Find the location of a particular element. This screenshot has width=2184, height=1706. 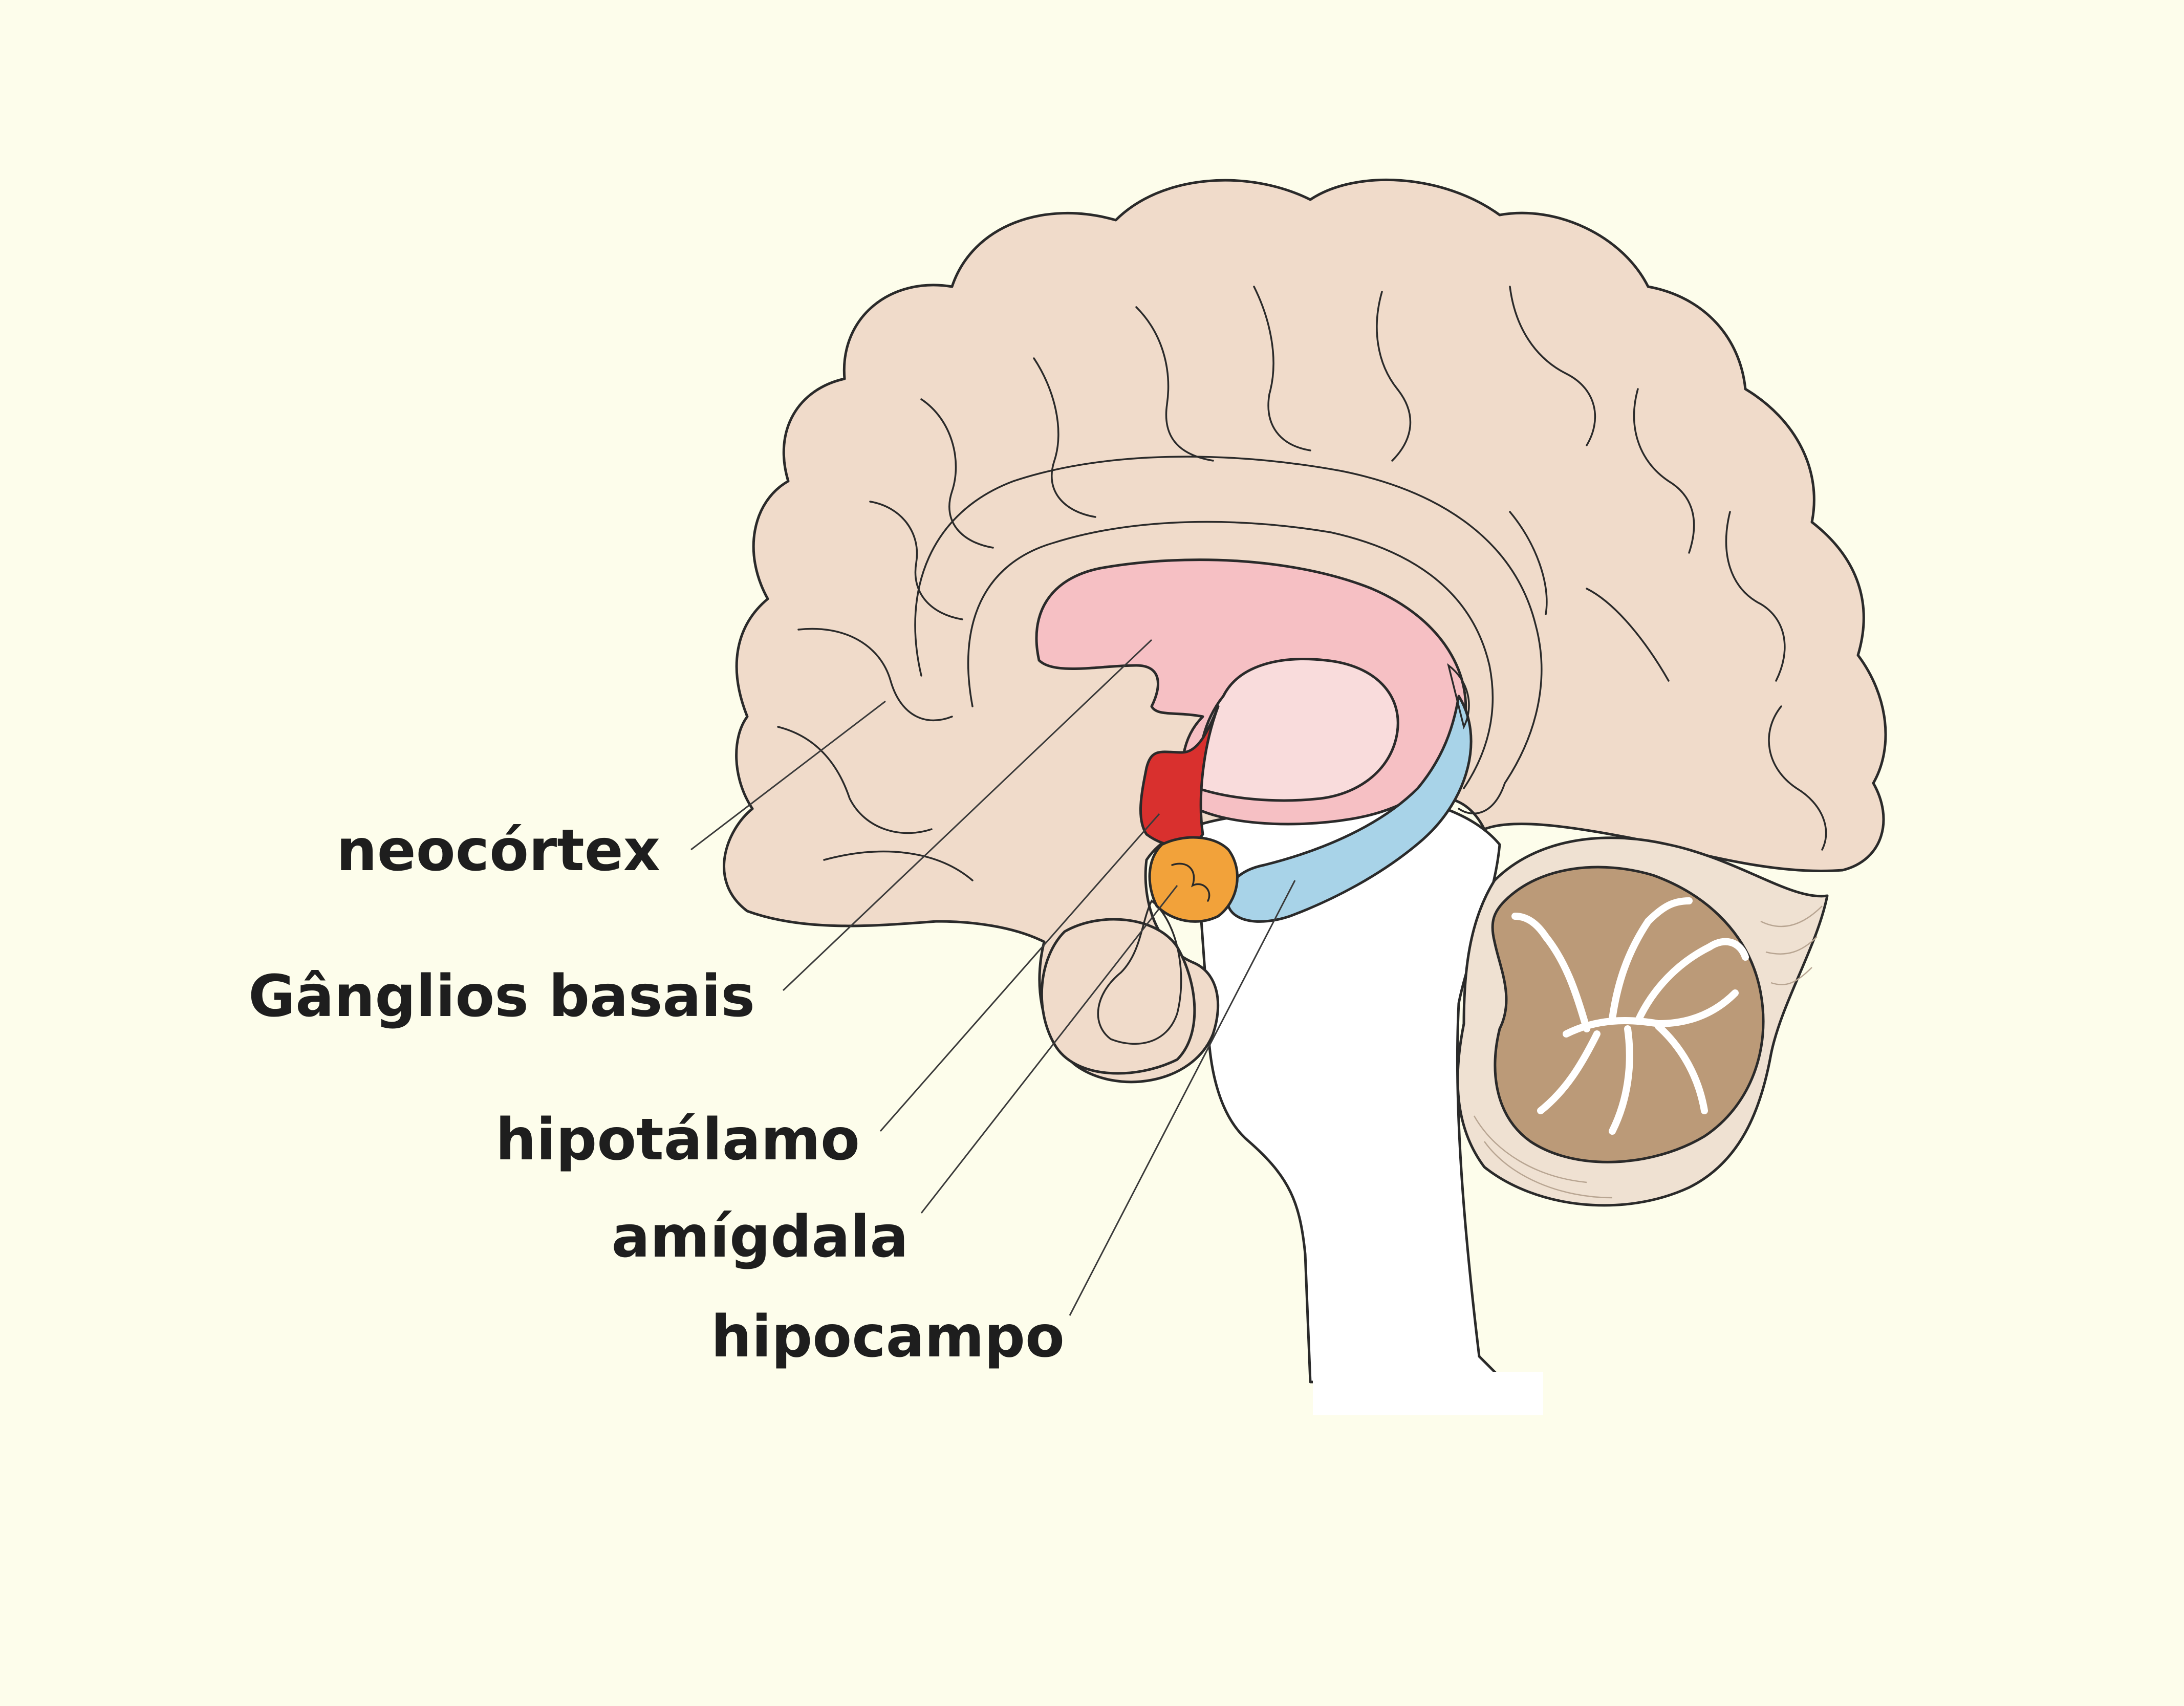

label-amygdala: amígdala is located at coordinates (760, 1237).